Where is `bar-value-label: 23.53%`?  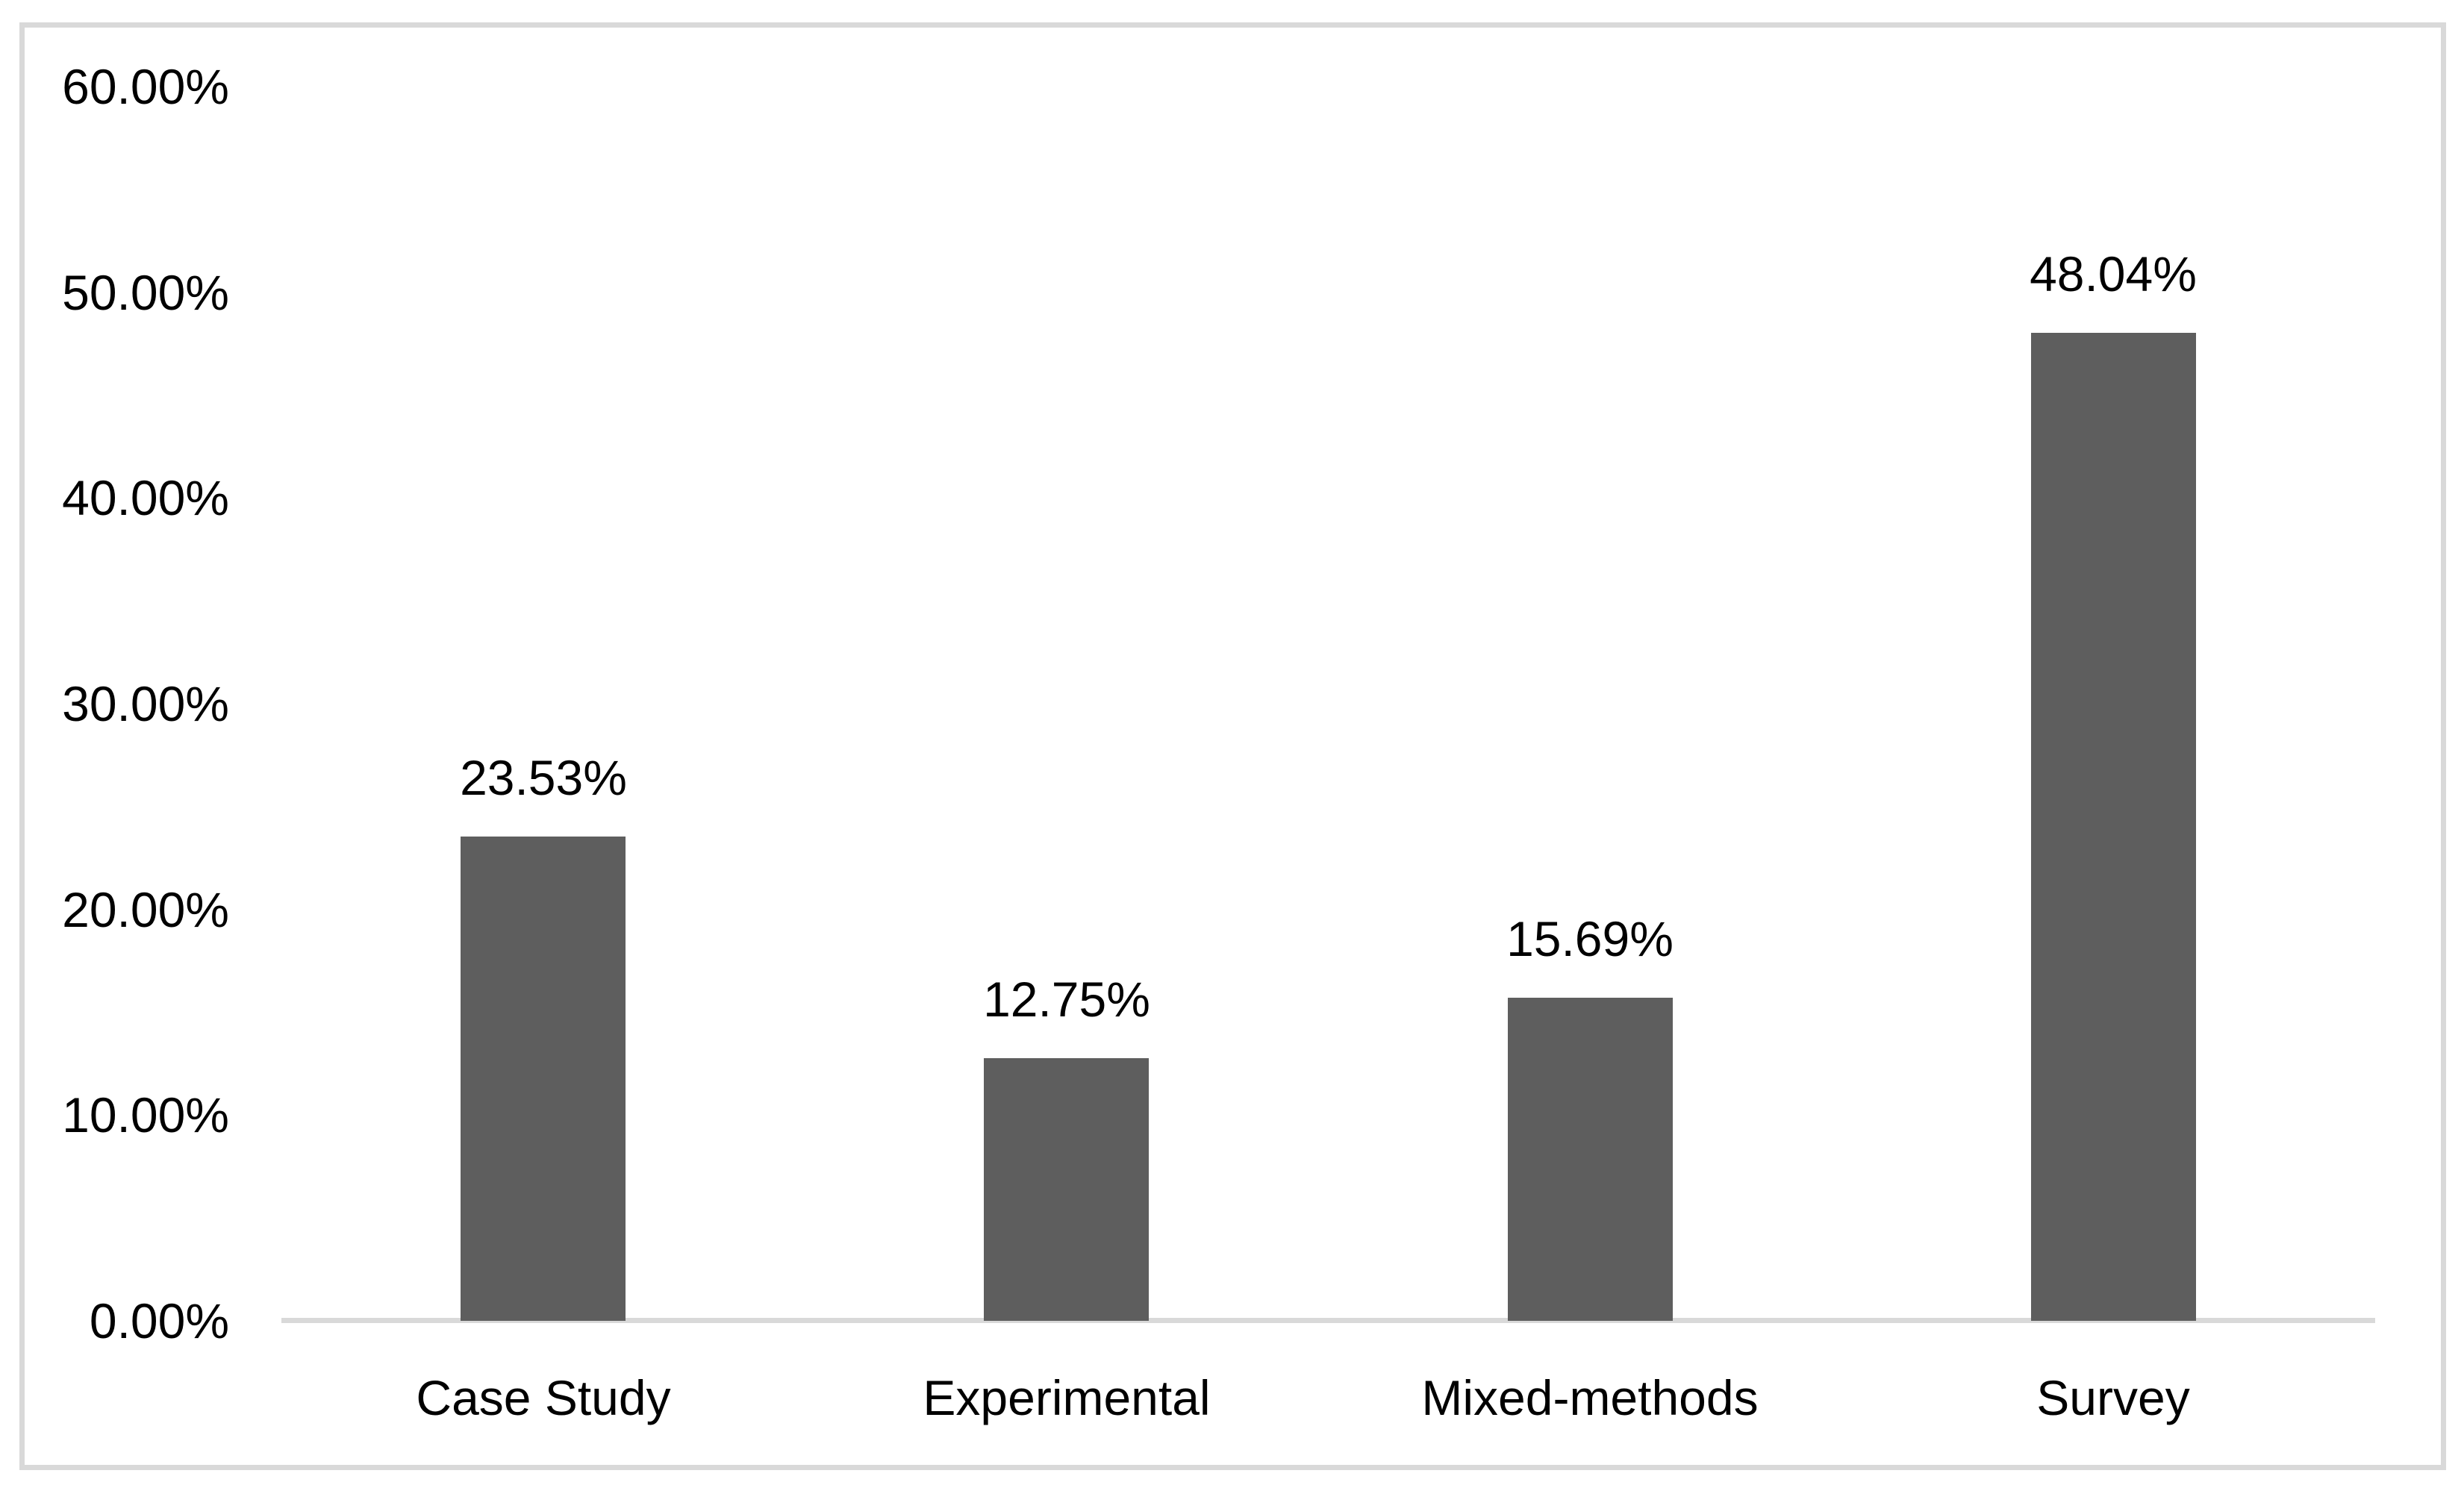
bar-value-label: 23.53% is located at coordinates (543, 778).